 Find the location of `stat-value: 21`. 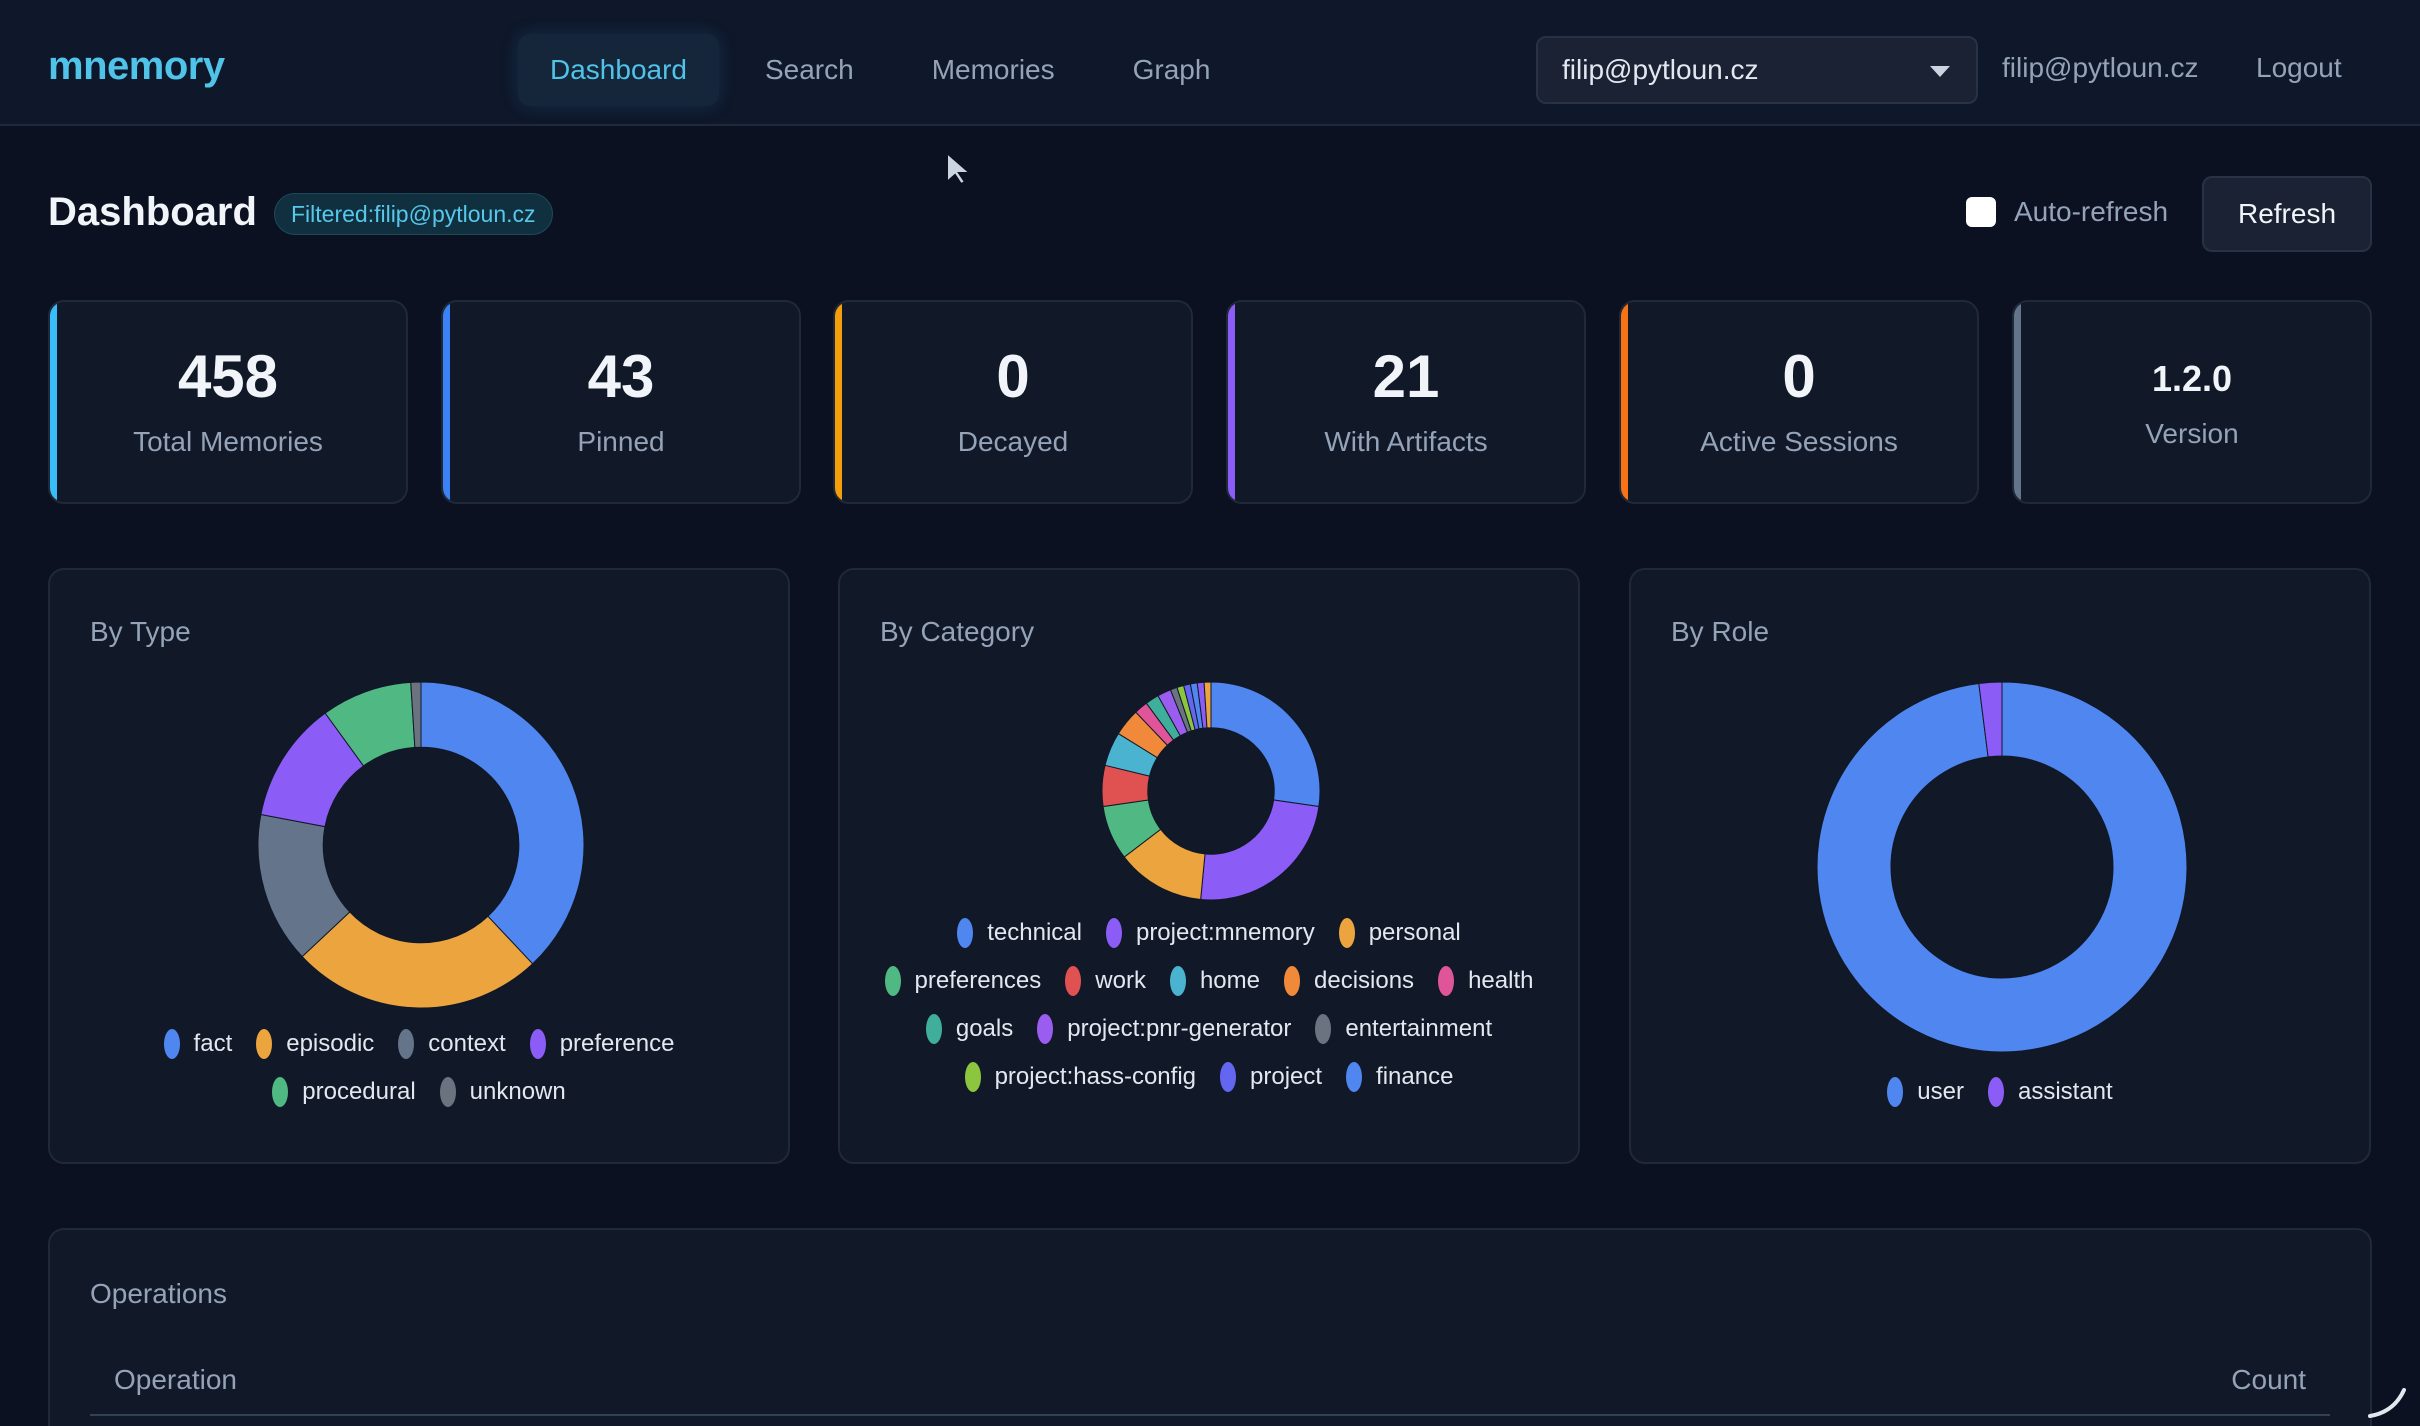

stat-value: 21 is located at coordinates (1406, 376).